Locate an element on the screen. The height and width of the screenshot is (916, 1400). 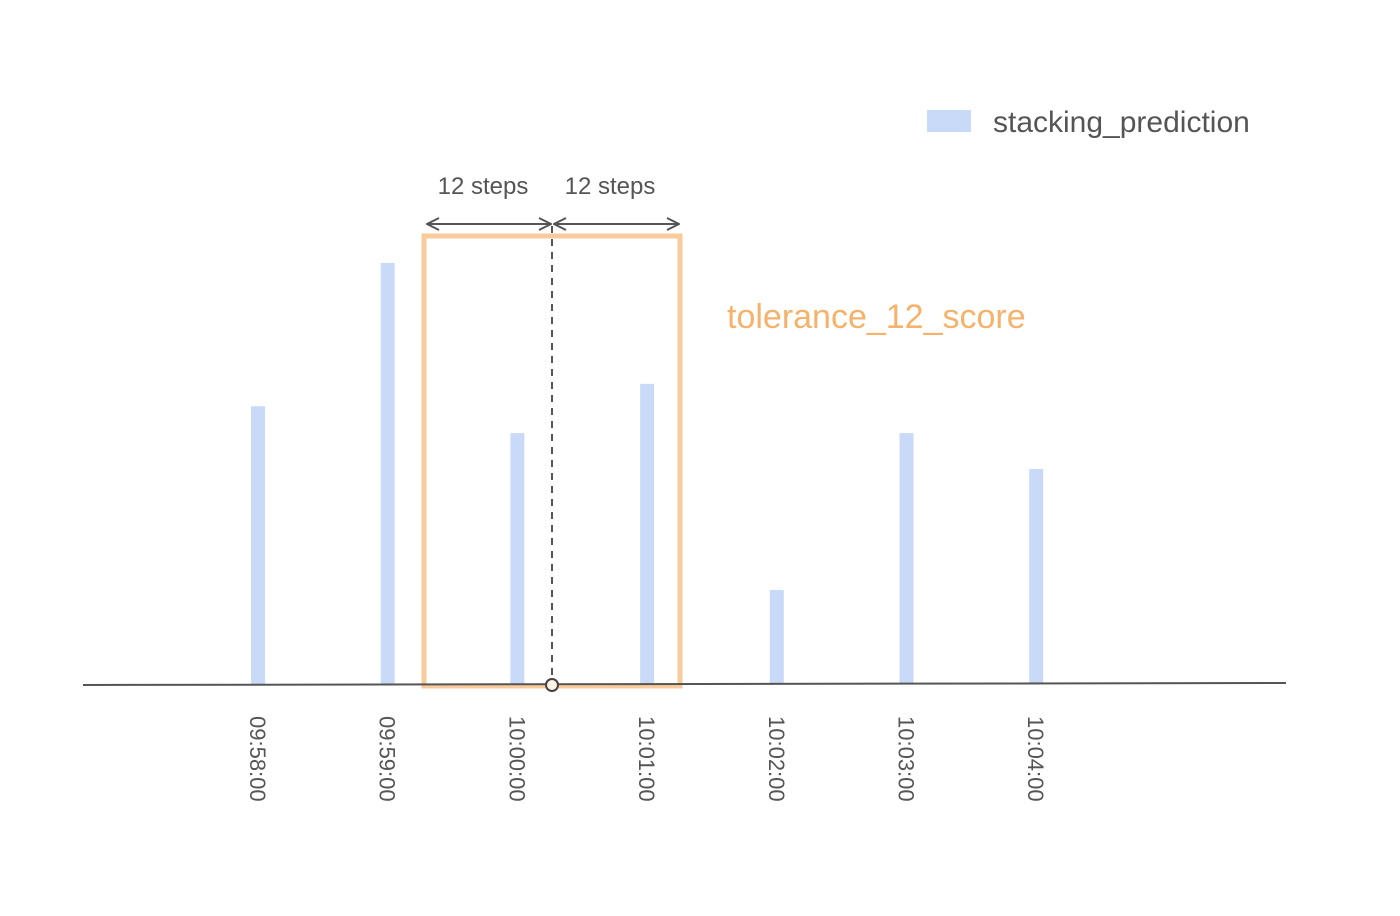
legend: stacking_prediction is located at coordinates (1088, 122).